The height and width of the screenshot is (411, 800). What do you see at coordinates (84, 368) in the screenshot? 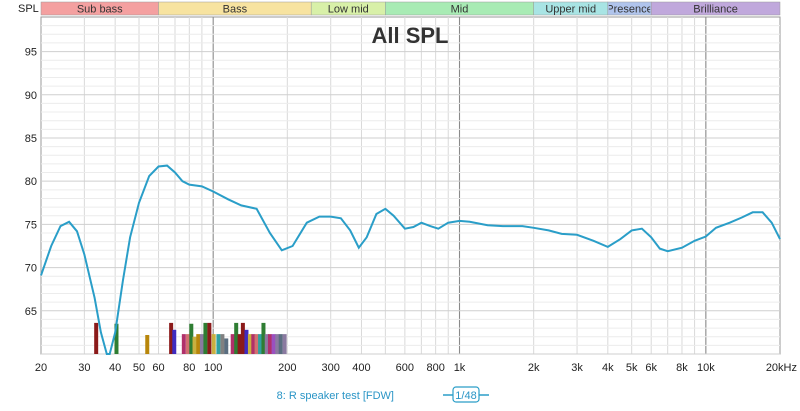
I see `x-tick-label: 30` at bounding box center [84, 368].